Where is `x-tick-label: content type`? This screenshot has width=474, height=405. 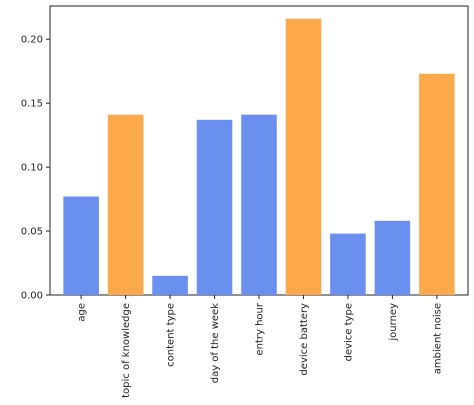 x-tick-label: content type is located at coordinates (171, 335).